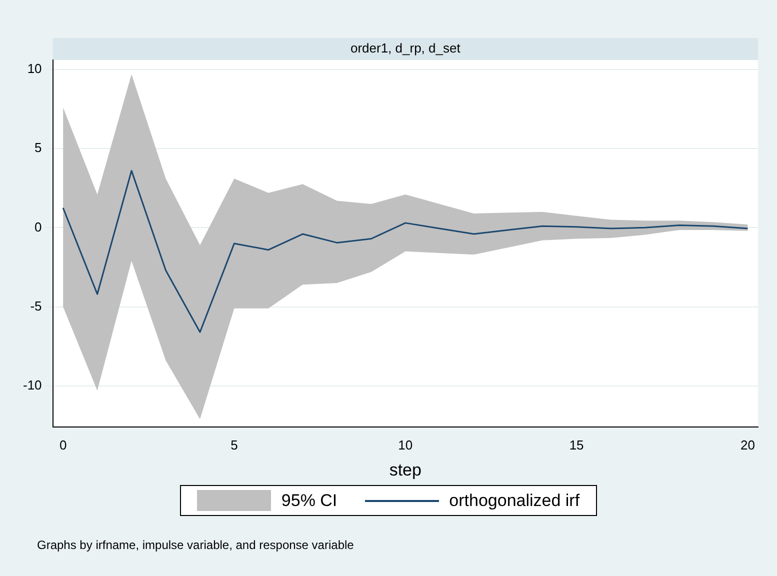 The image size is (777, 576). I want to click on x-axis-title: step, so click(405, 470).